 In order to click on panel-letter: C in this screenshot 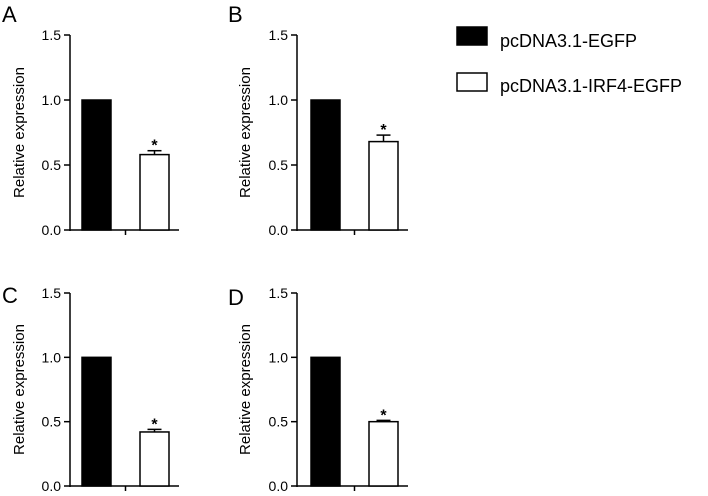, I will do `click(10, 295)`.